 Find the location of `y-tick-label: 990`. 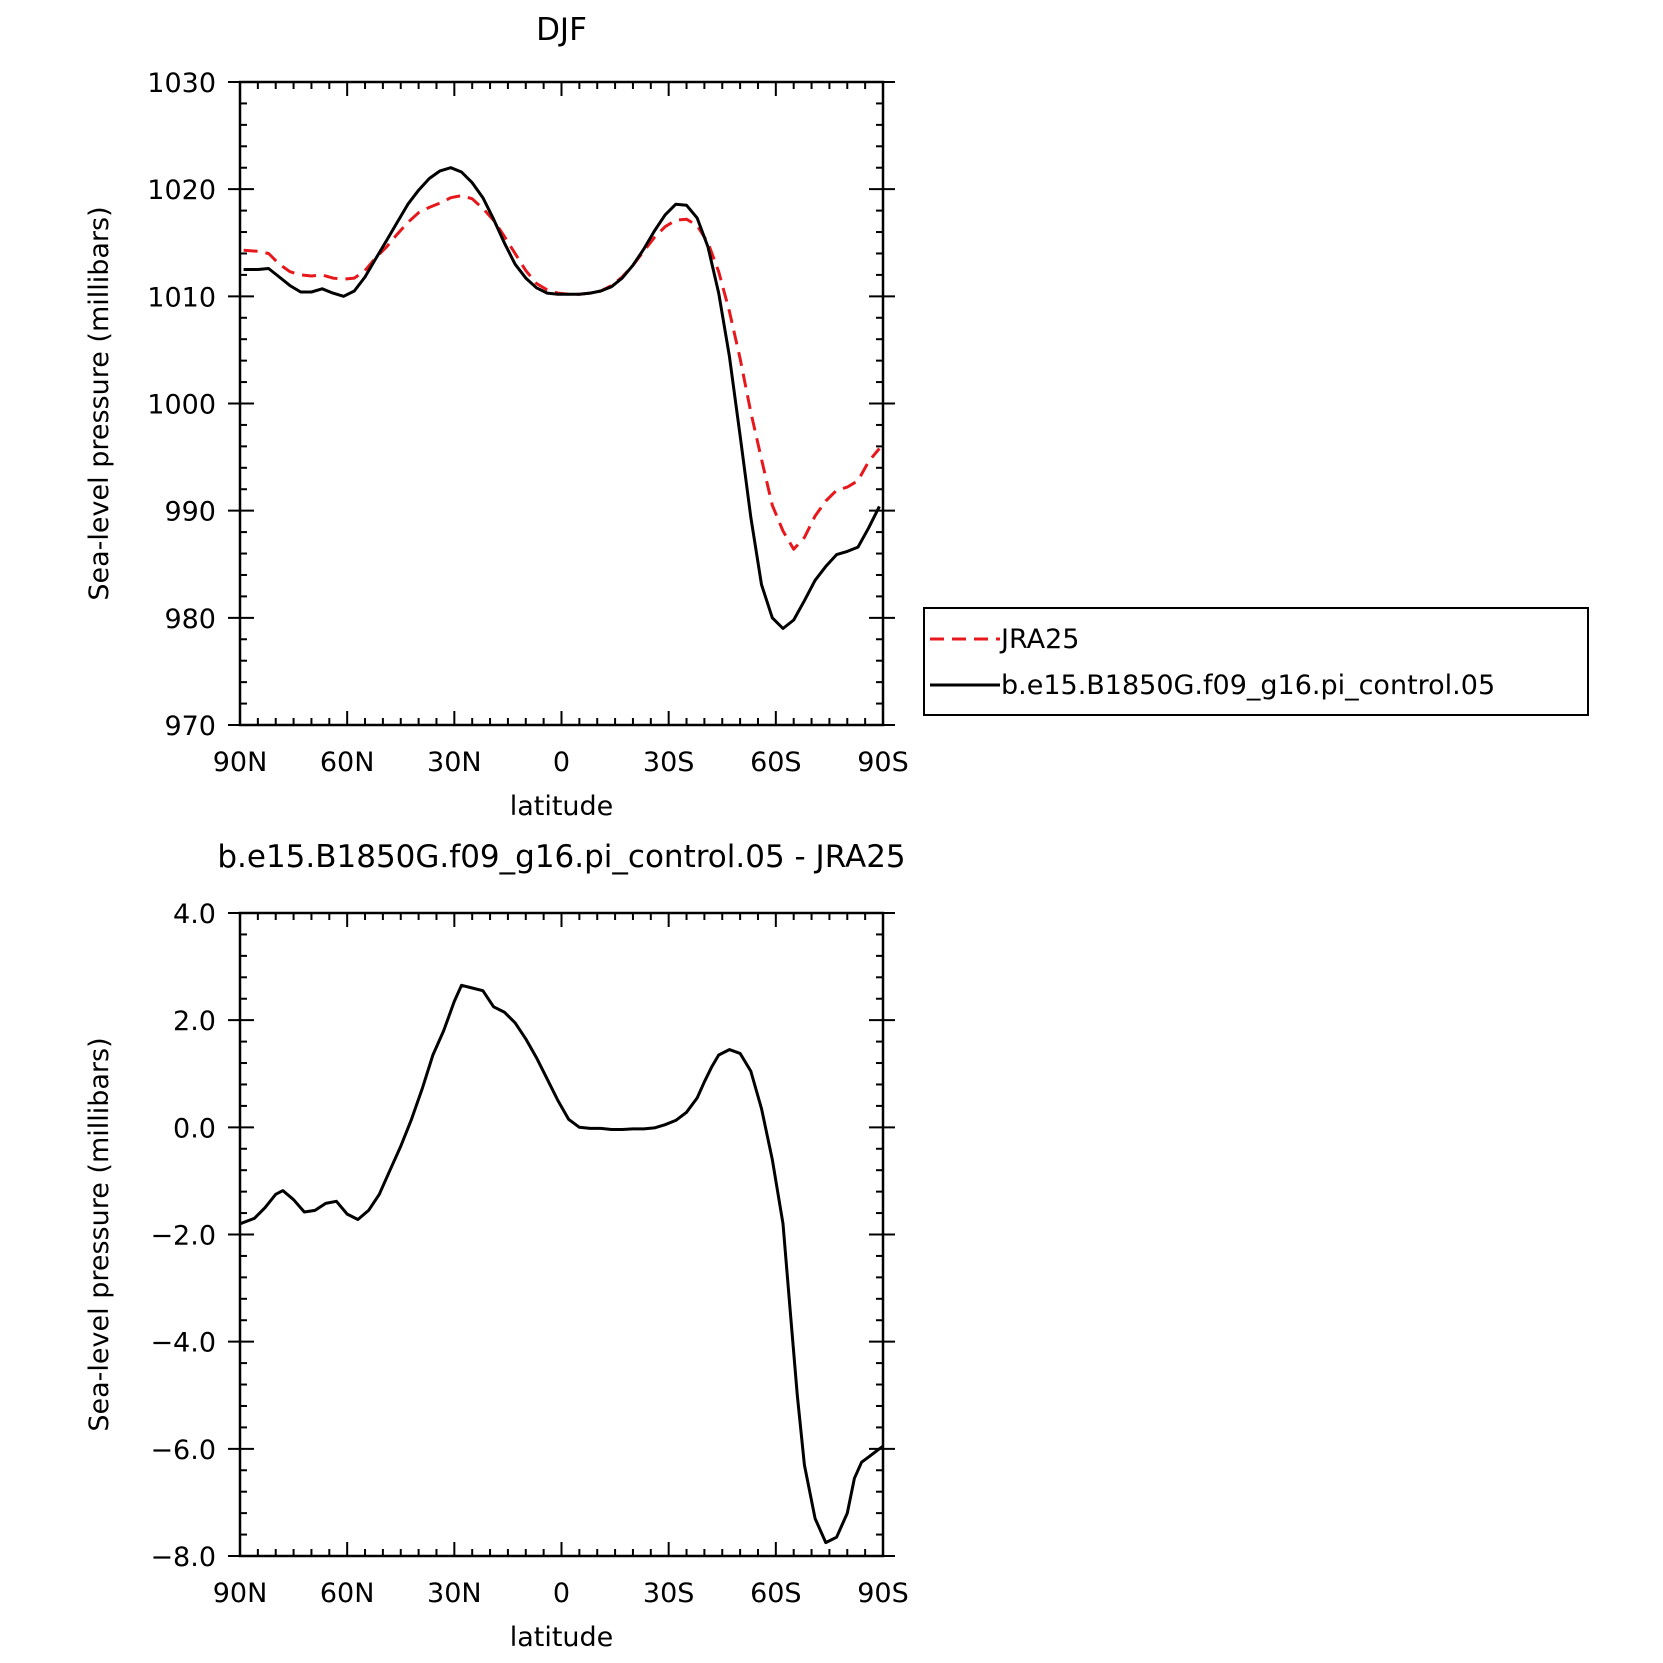

y-tick-label: 990 is located at coordinates (190, 512).